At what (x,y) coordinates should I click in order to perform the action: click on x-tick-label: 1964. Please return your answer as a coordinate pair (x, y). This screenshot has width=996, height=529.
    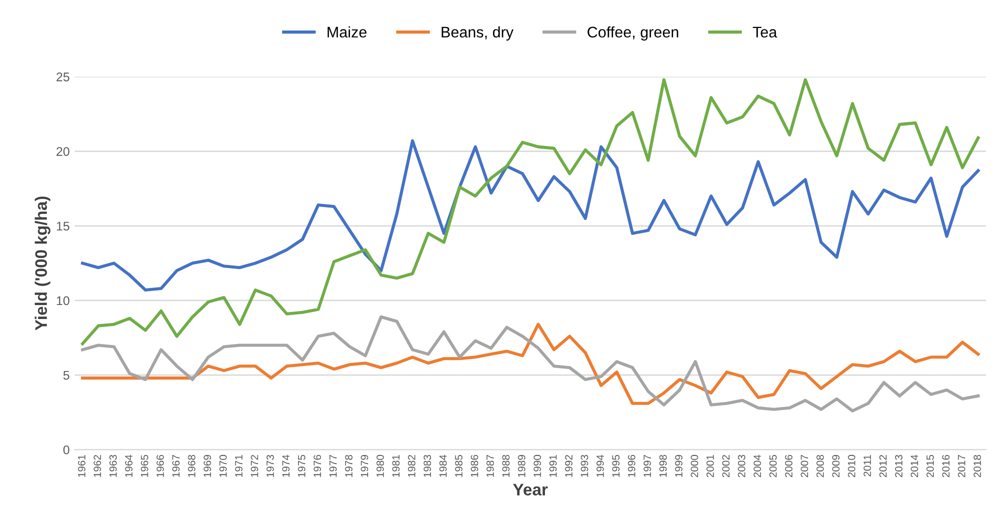
    Looking at the image, I should click on (128, 465).